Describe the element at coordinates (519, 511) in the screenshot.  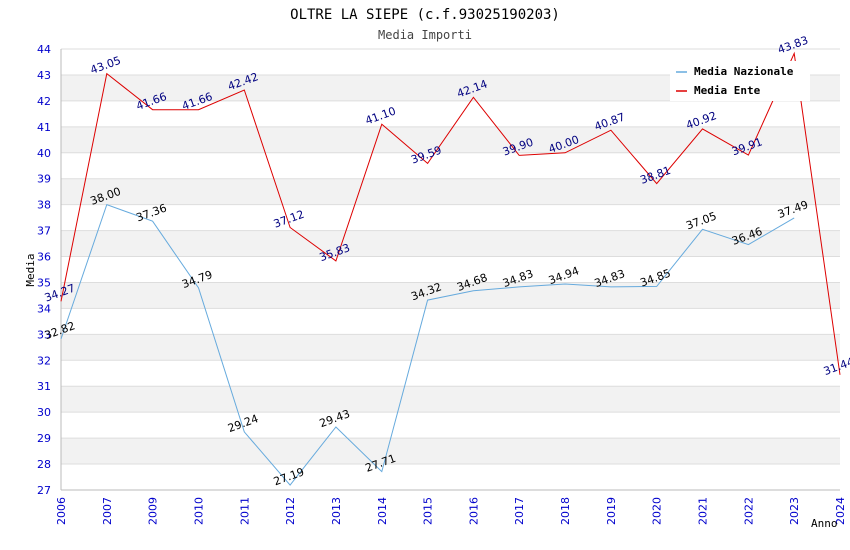
I see `x-tick-label: 2017` at that location.